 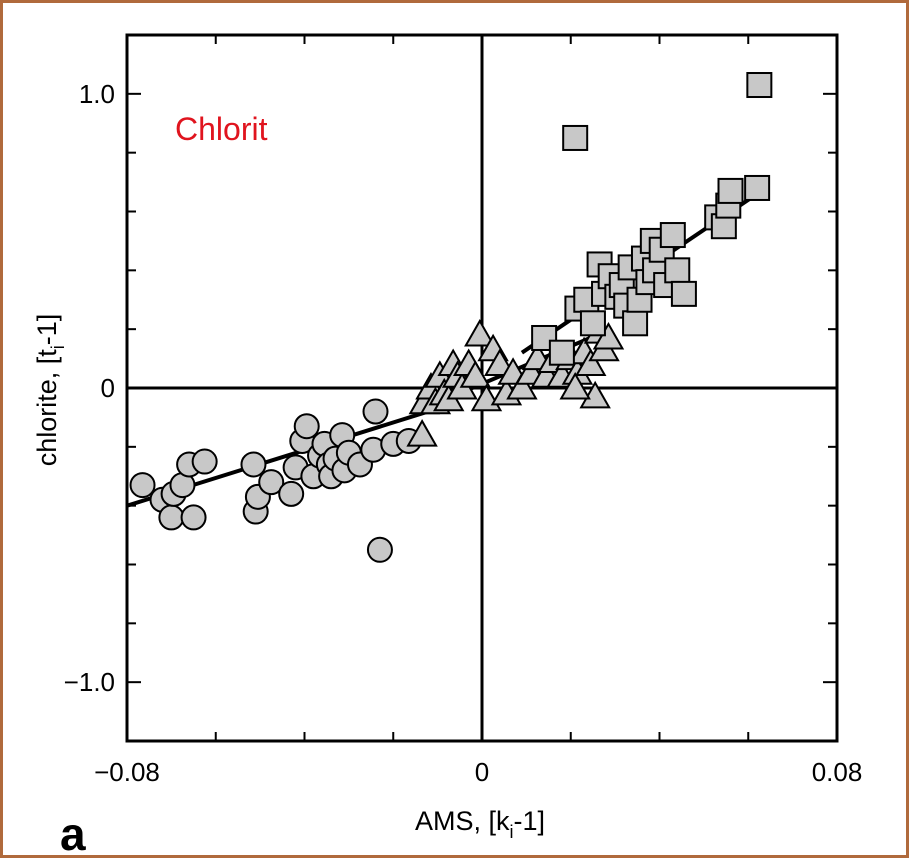 I want to click on chart-annotation: Chlorit, so click(x=221, y=129).